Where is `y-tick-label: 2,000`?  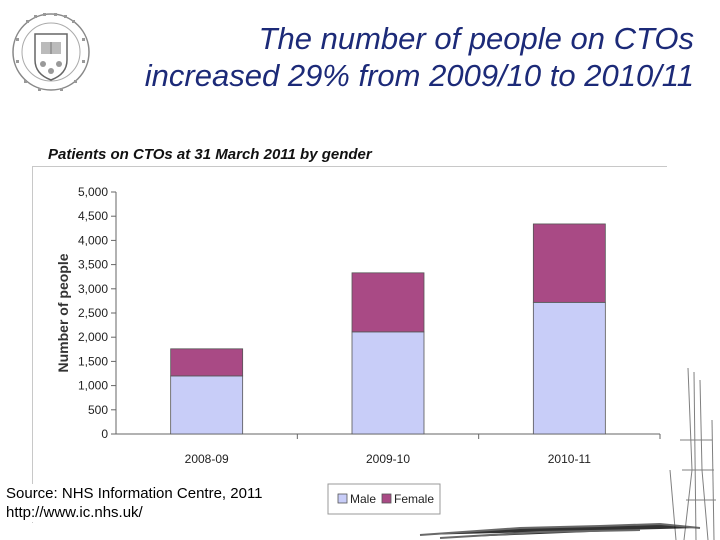
y-tick-label: 2,000 is located at coordinates (93, 337).